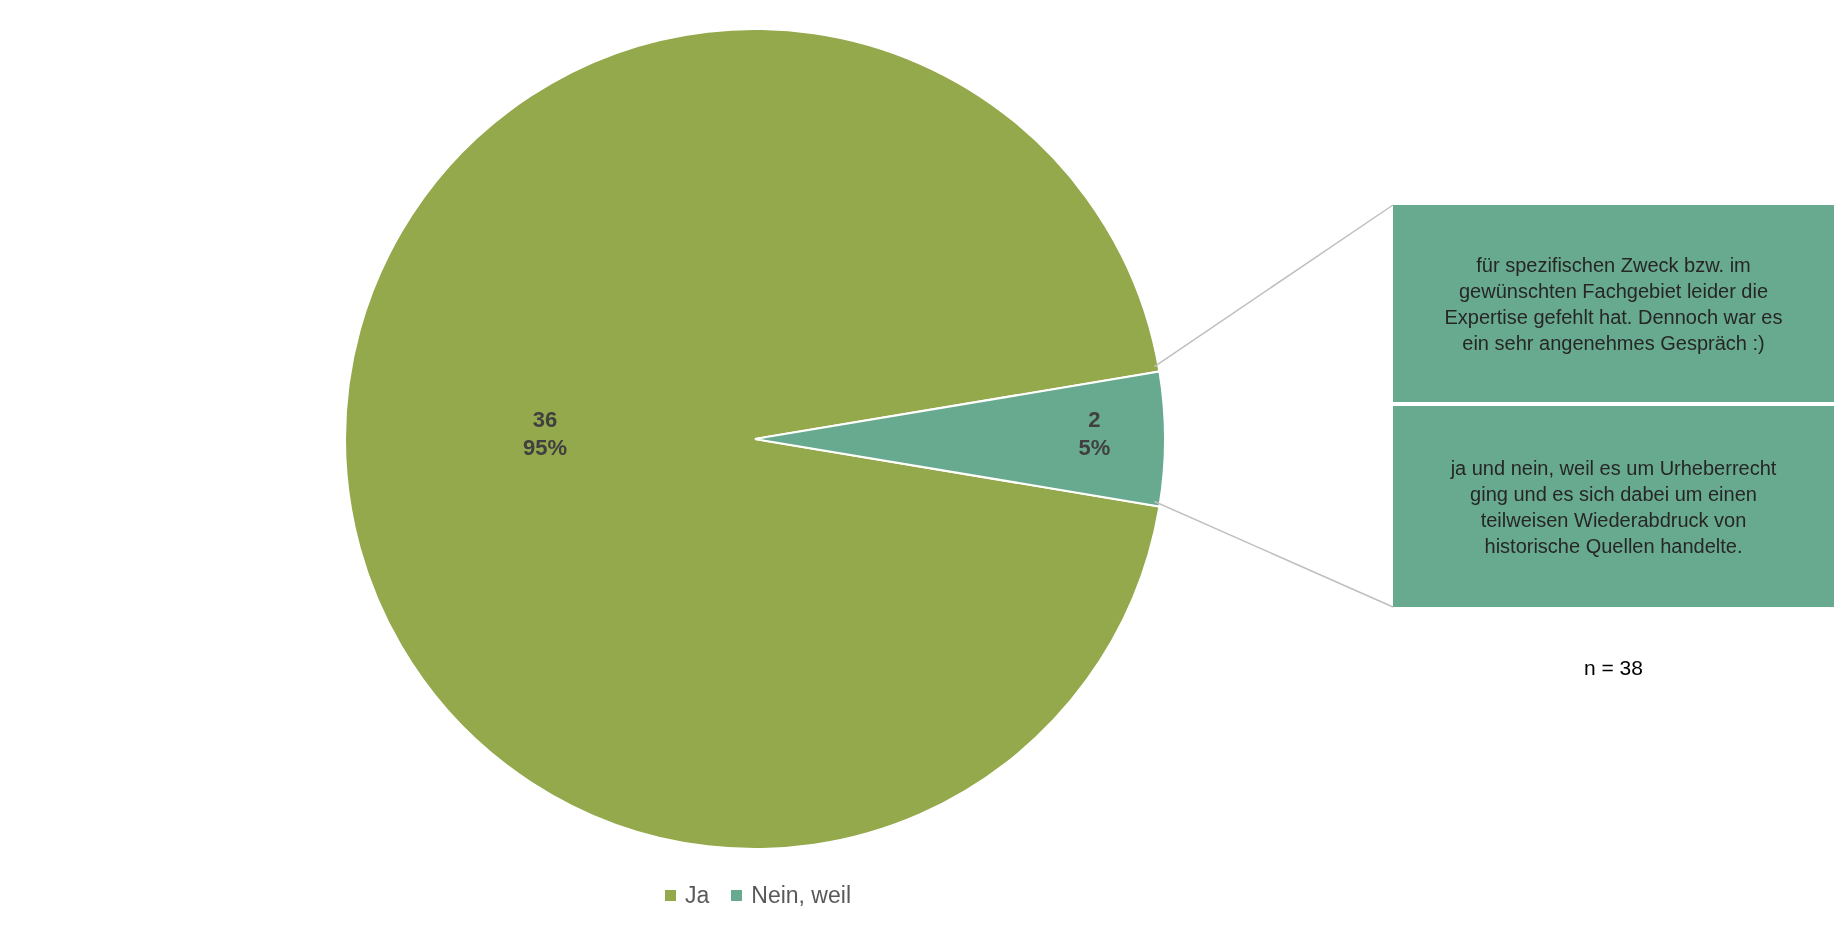 This screenshot has height=925, width=1838. I want to click on legend-label: Nein, weil, so click(801, 895).